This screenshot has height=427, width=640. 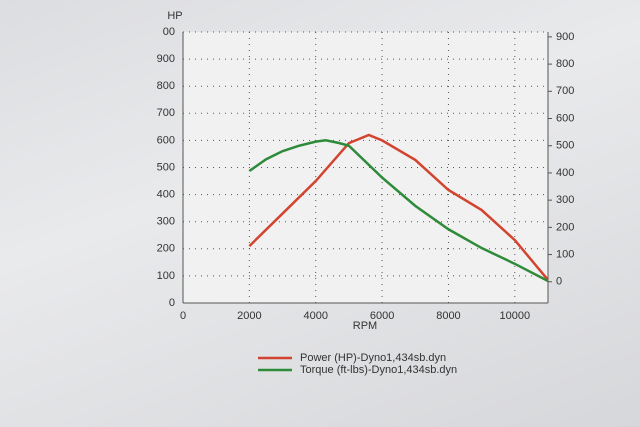 What do you see at coordinates (365, 326) in the screenshot?
I see `x-axis-label: RPM` at bounding box center [365, 326].